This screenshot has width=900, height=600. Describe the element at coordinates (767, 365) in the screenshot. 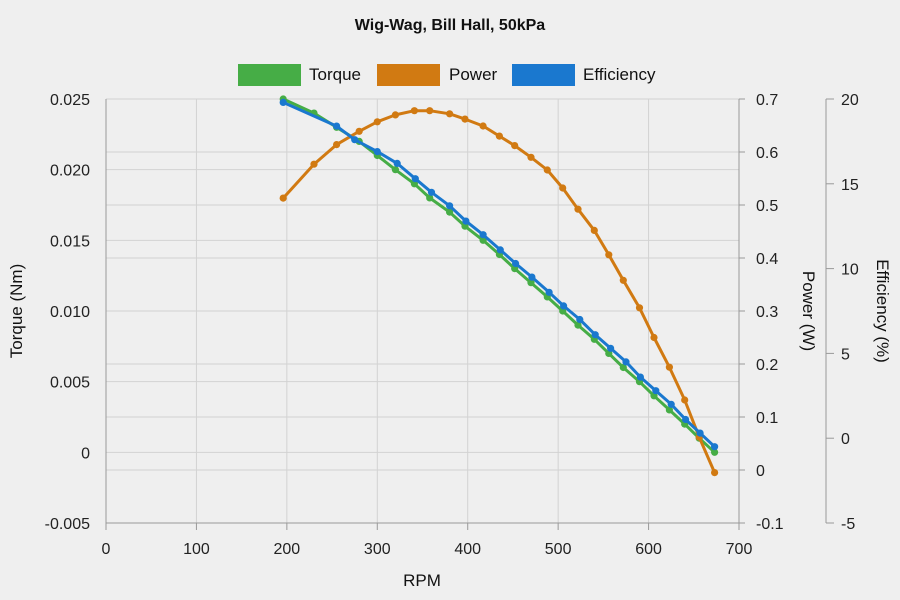

I see `power-tick-label: 0.2` at that location.